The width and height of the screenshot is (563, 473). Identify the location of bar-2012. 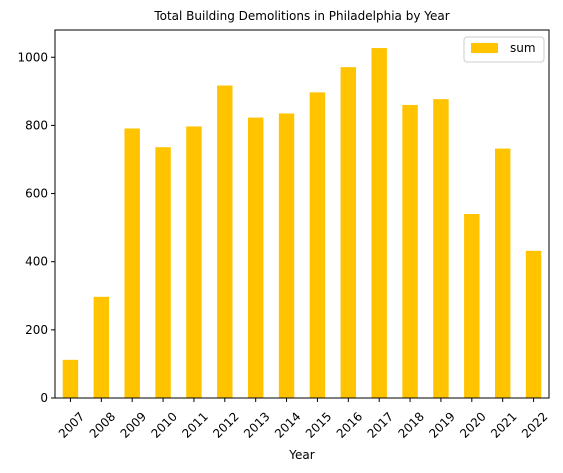
(225, 241).